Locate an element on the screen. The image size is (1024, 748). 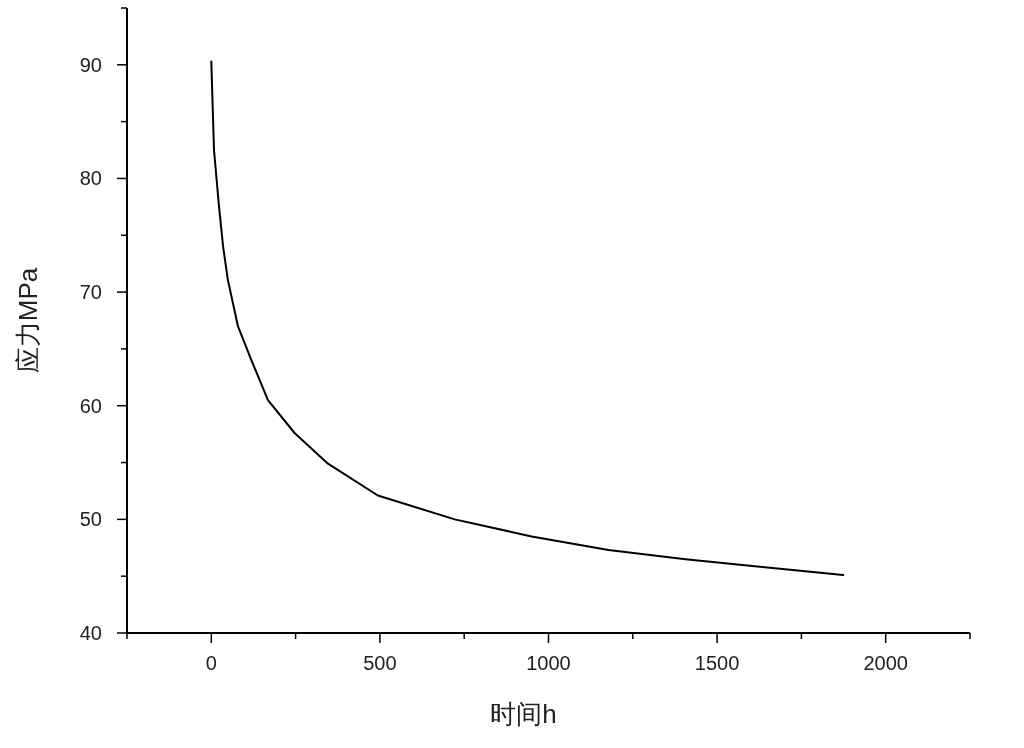
y-axis-title: 应力MPa is located at coordinates (28, 320).